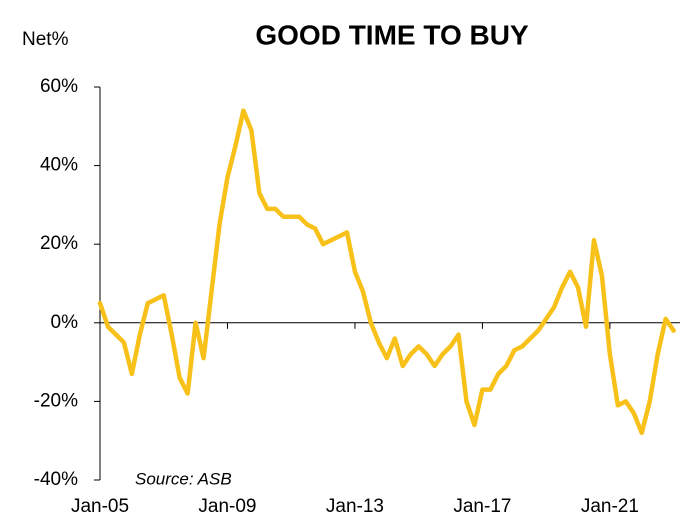  Describe the element at coordinates (610, 506) in the screenshot. I see `x-tick-label: Jan-21` at that location.